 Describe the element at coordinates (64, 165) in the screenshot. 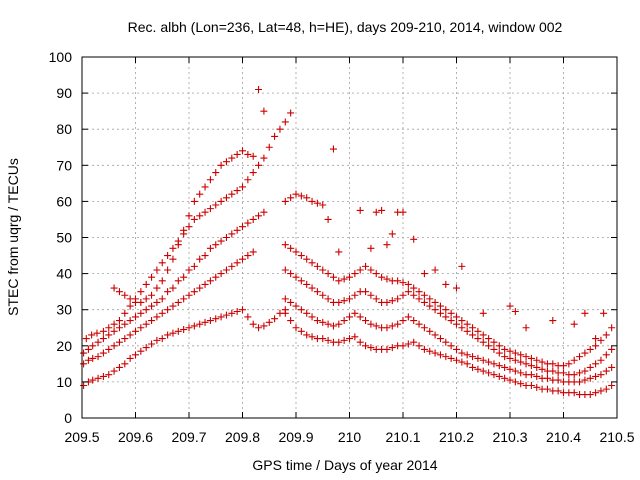

I see `y-tick-label: 70` at that location.